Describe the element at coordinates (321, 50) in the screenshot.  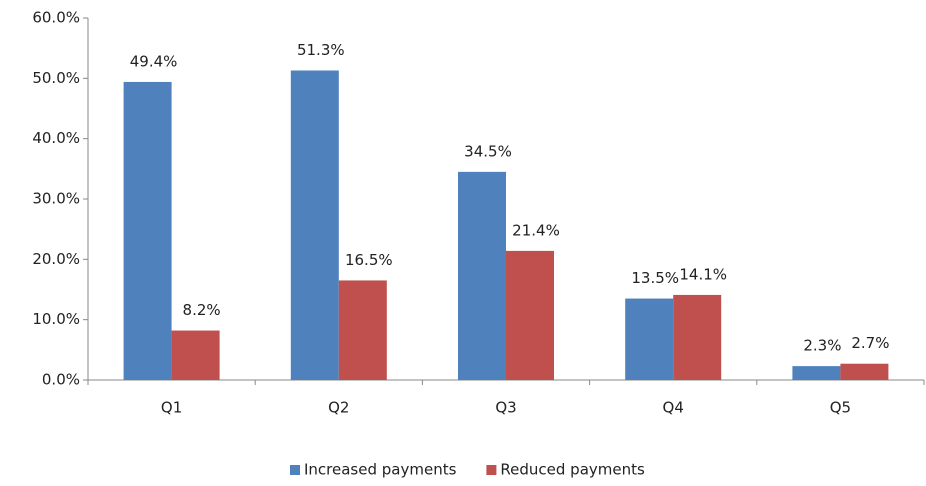
I see `data-label: 51.3%` at that location.